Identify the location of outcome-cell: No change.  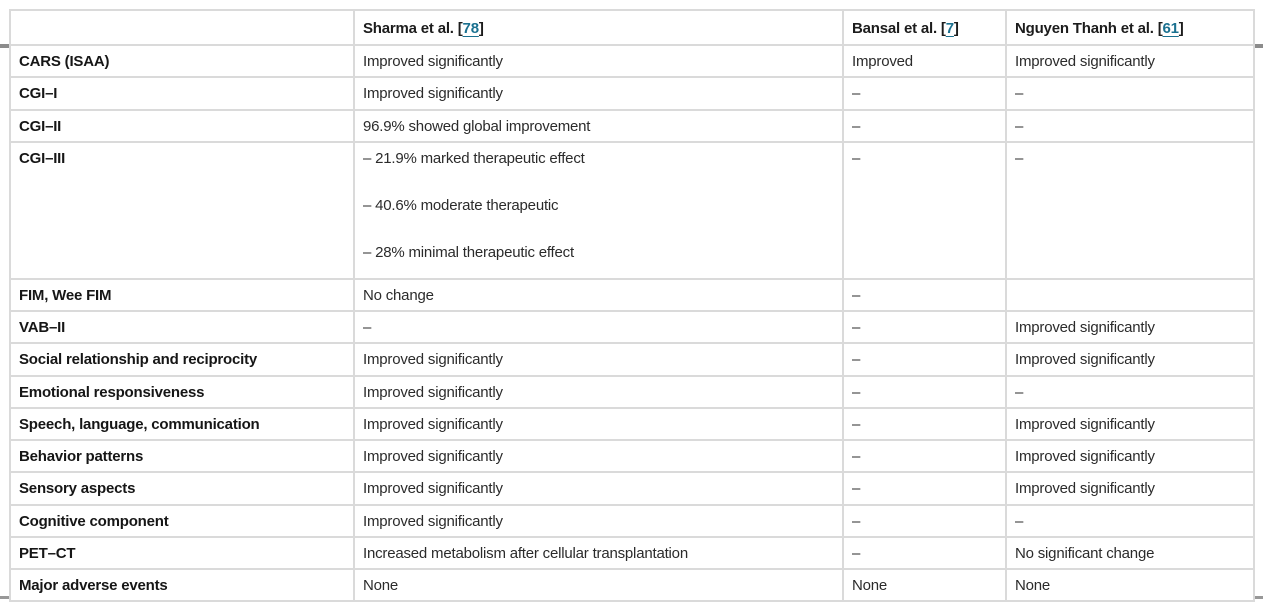
(598, 295).